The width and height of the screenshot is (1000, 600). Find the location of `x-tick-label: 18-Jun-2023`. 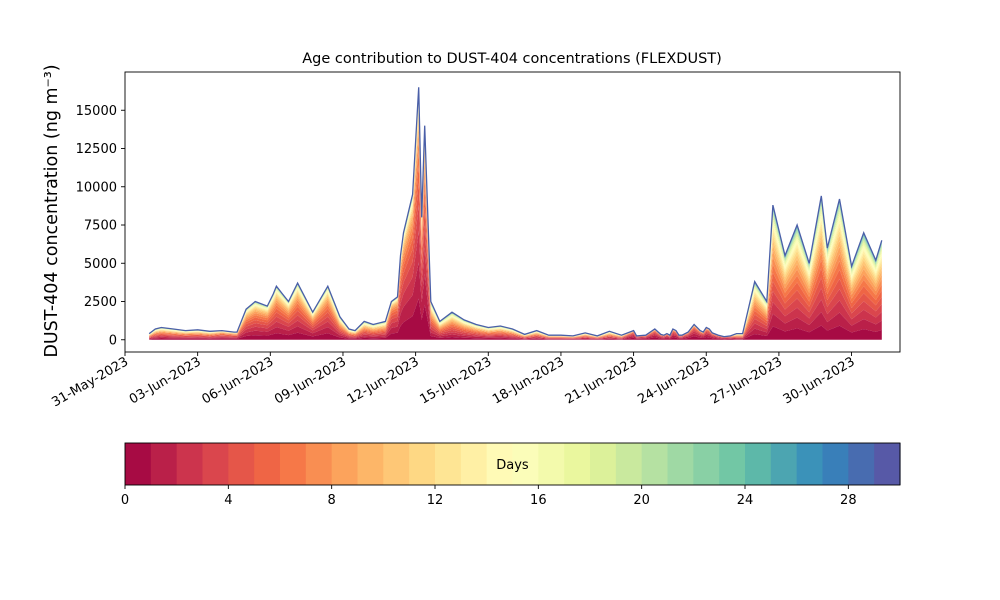

x-tick-label: 18-Jun-2023 is located at coordinates (528, 380).